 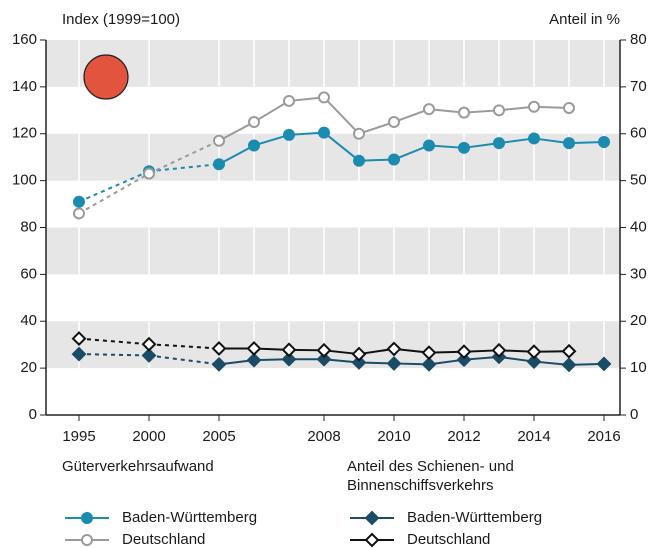 I want to click on y-tick-label: 0, so click(x=33, y=414).